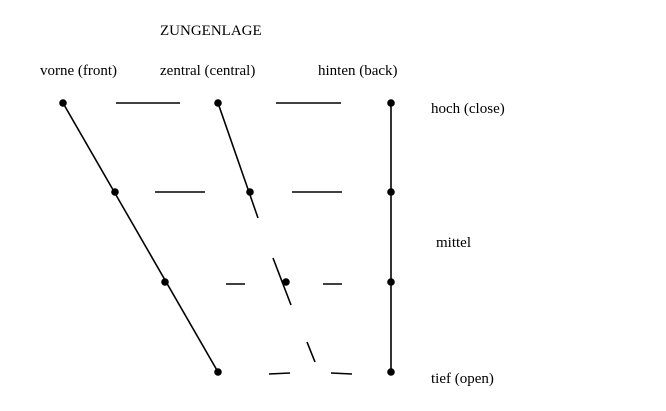 This screenshot has height=411, width=666. I want to click on vowel-point-front-open-mid, so click(165, 282).